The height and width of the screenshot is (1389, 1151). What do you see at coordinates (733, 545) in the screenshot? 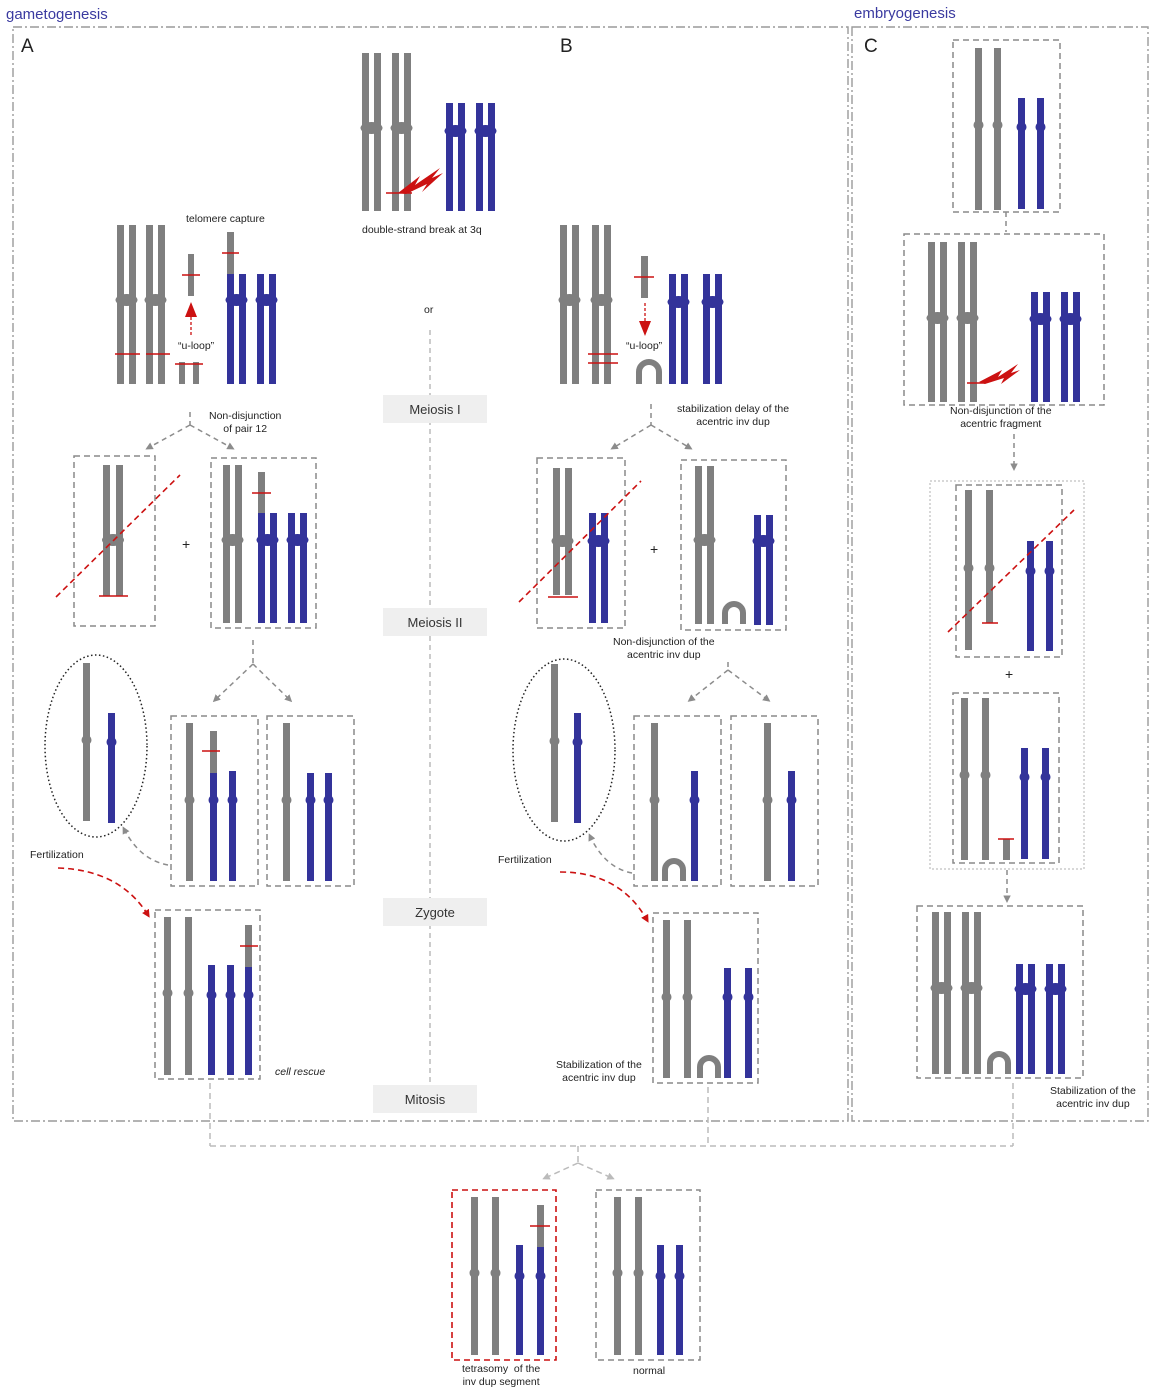
I see `b-meiosis1-cell-right` at bounding box center [733, 545].